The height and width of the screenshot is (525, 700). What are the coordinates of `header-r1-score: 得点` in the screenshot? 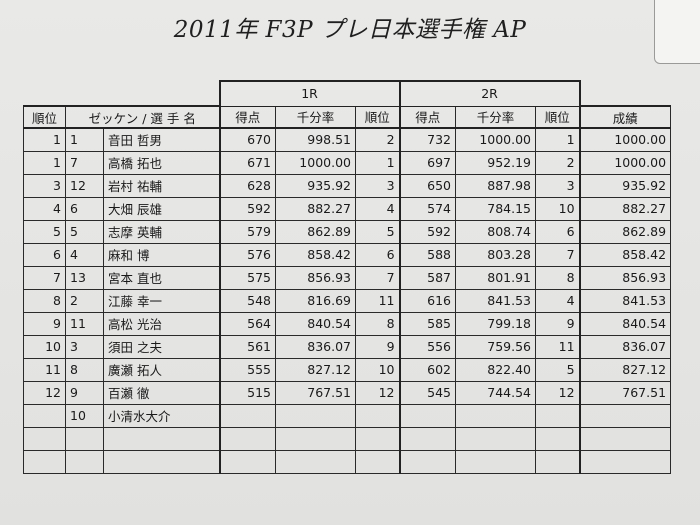 It's located at (247, 117).